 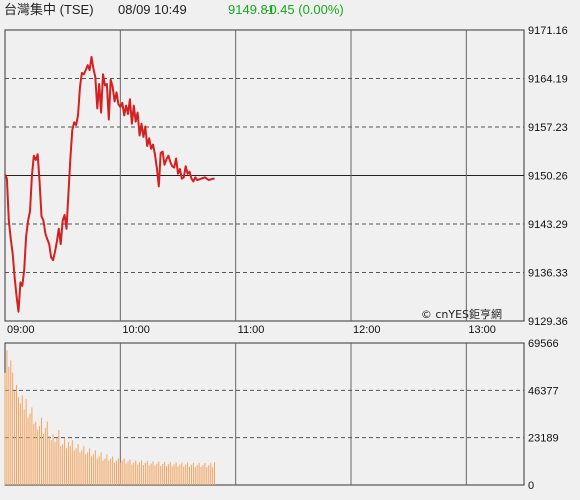 What do you see at coordinates (136, 330) in the screenshot?
I see `time-tick-label: 10:00` at bounding box center [136, 330].